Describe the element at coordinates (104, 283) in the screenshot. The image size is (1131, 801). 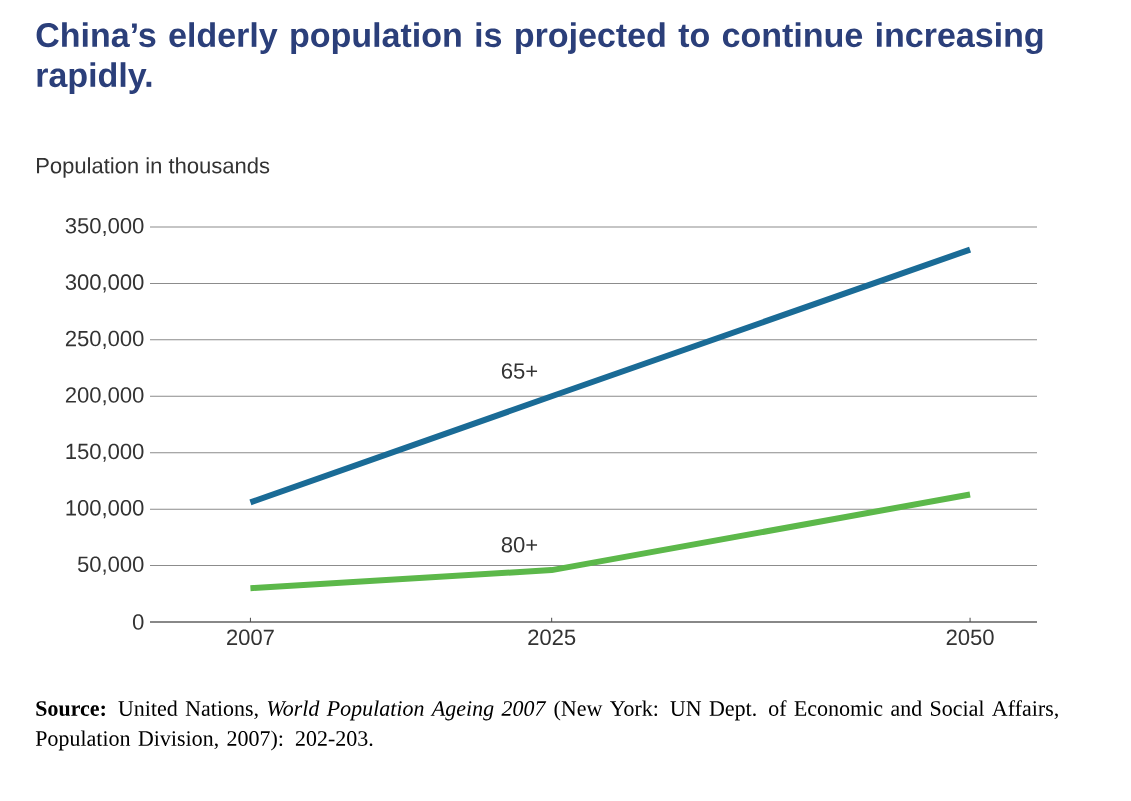
I see `y-tick-label: 300,000` at that location.